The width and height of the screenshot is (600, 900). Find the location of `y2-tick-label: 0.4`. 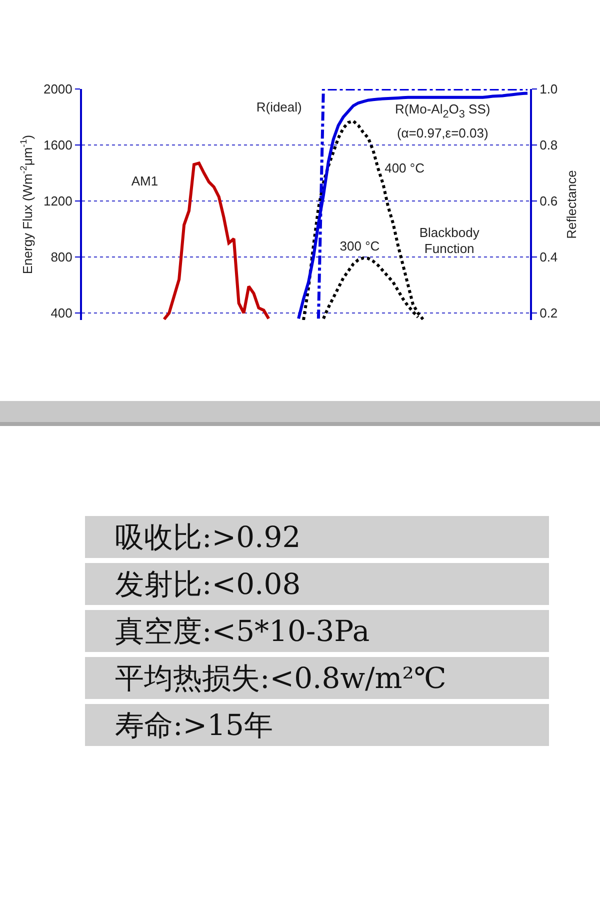

y2-tick-label: 0.4 is located at coordinates (549, 257).